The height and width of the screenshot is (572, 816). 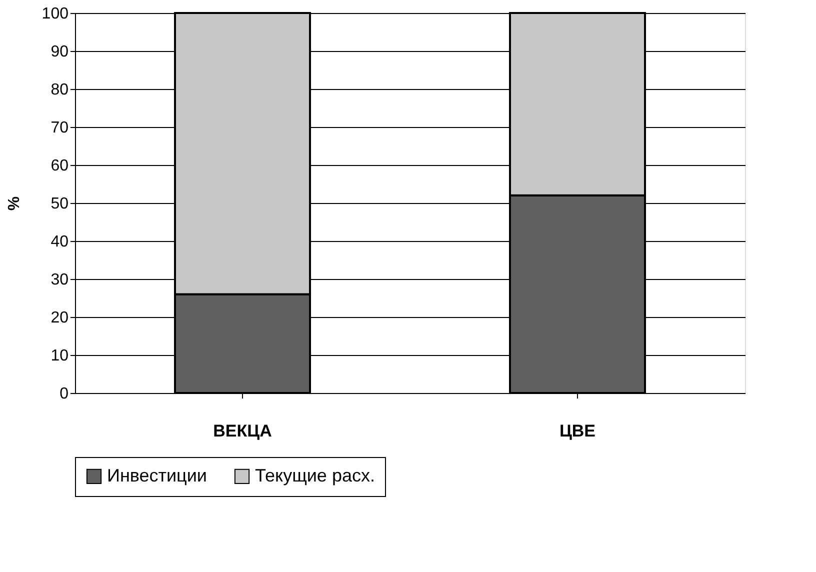 What do you see at coordinates (577, 431) in the screenshot?
I see `x-tick-label: ЦВЕ` at bounding box center [577, 431].